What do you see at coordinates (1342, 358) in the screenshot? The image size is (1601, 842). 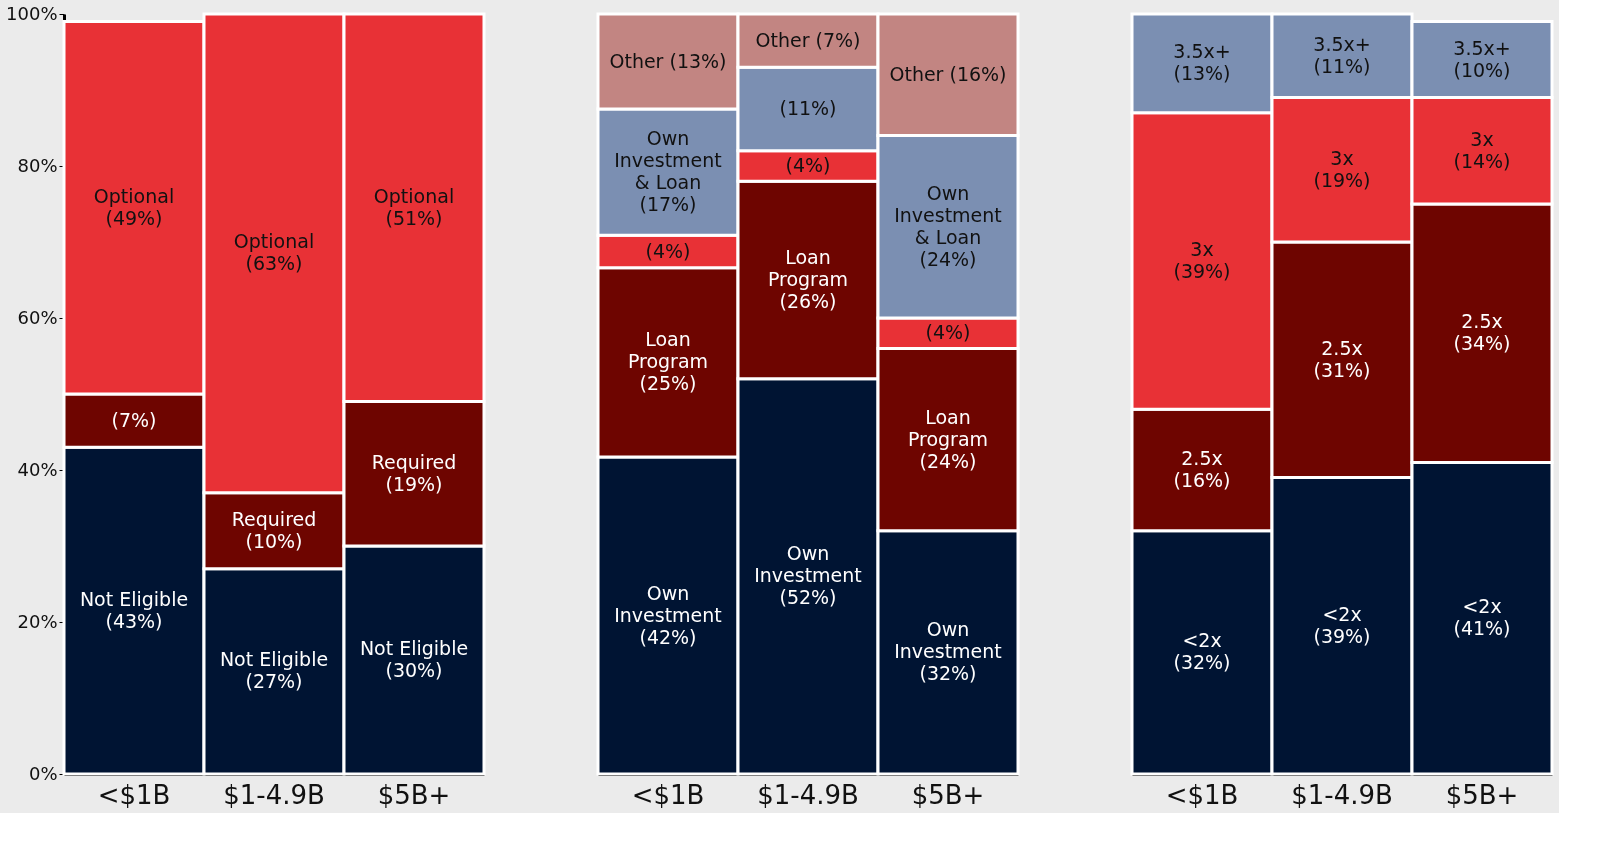 I see `data-label: 2.5x (31%)` at bounding box center [1342, 358].